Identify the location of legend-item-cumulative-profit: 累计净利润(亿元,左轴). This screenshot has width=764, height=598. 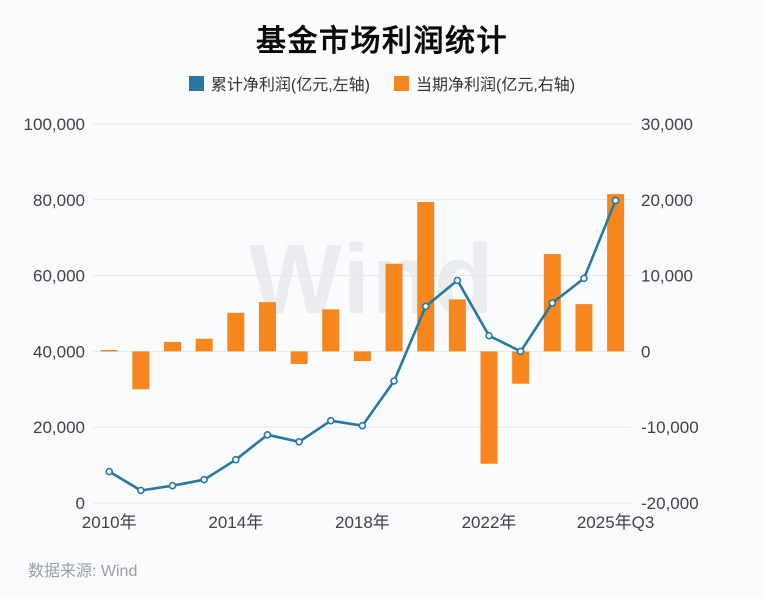
(279, 83).